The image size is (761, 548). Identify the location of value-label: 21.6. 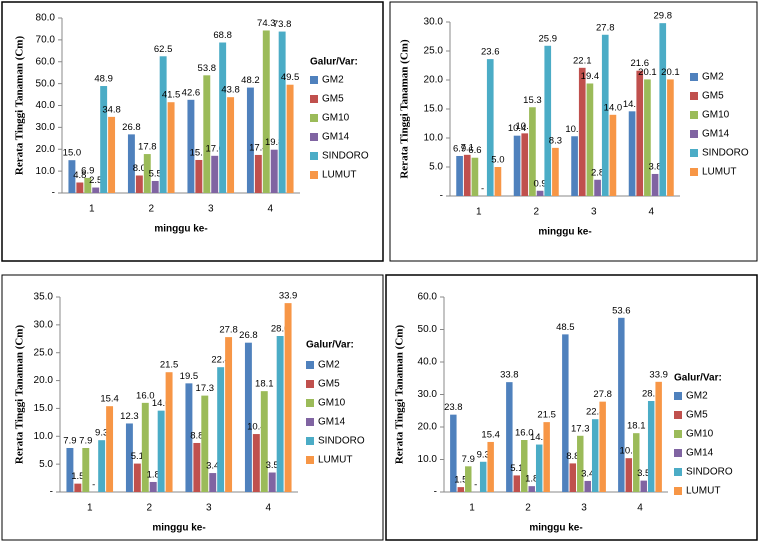
(640, 63).